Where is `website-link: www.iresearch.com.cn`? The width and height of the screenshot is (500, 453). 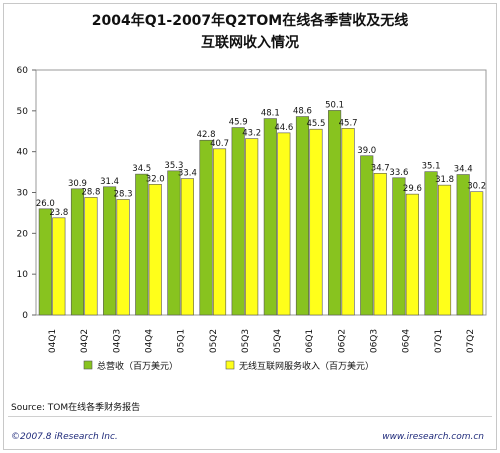
website-link: www.iresearch.com.cn is located at coordinates (433, 437).